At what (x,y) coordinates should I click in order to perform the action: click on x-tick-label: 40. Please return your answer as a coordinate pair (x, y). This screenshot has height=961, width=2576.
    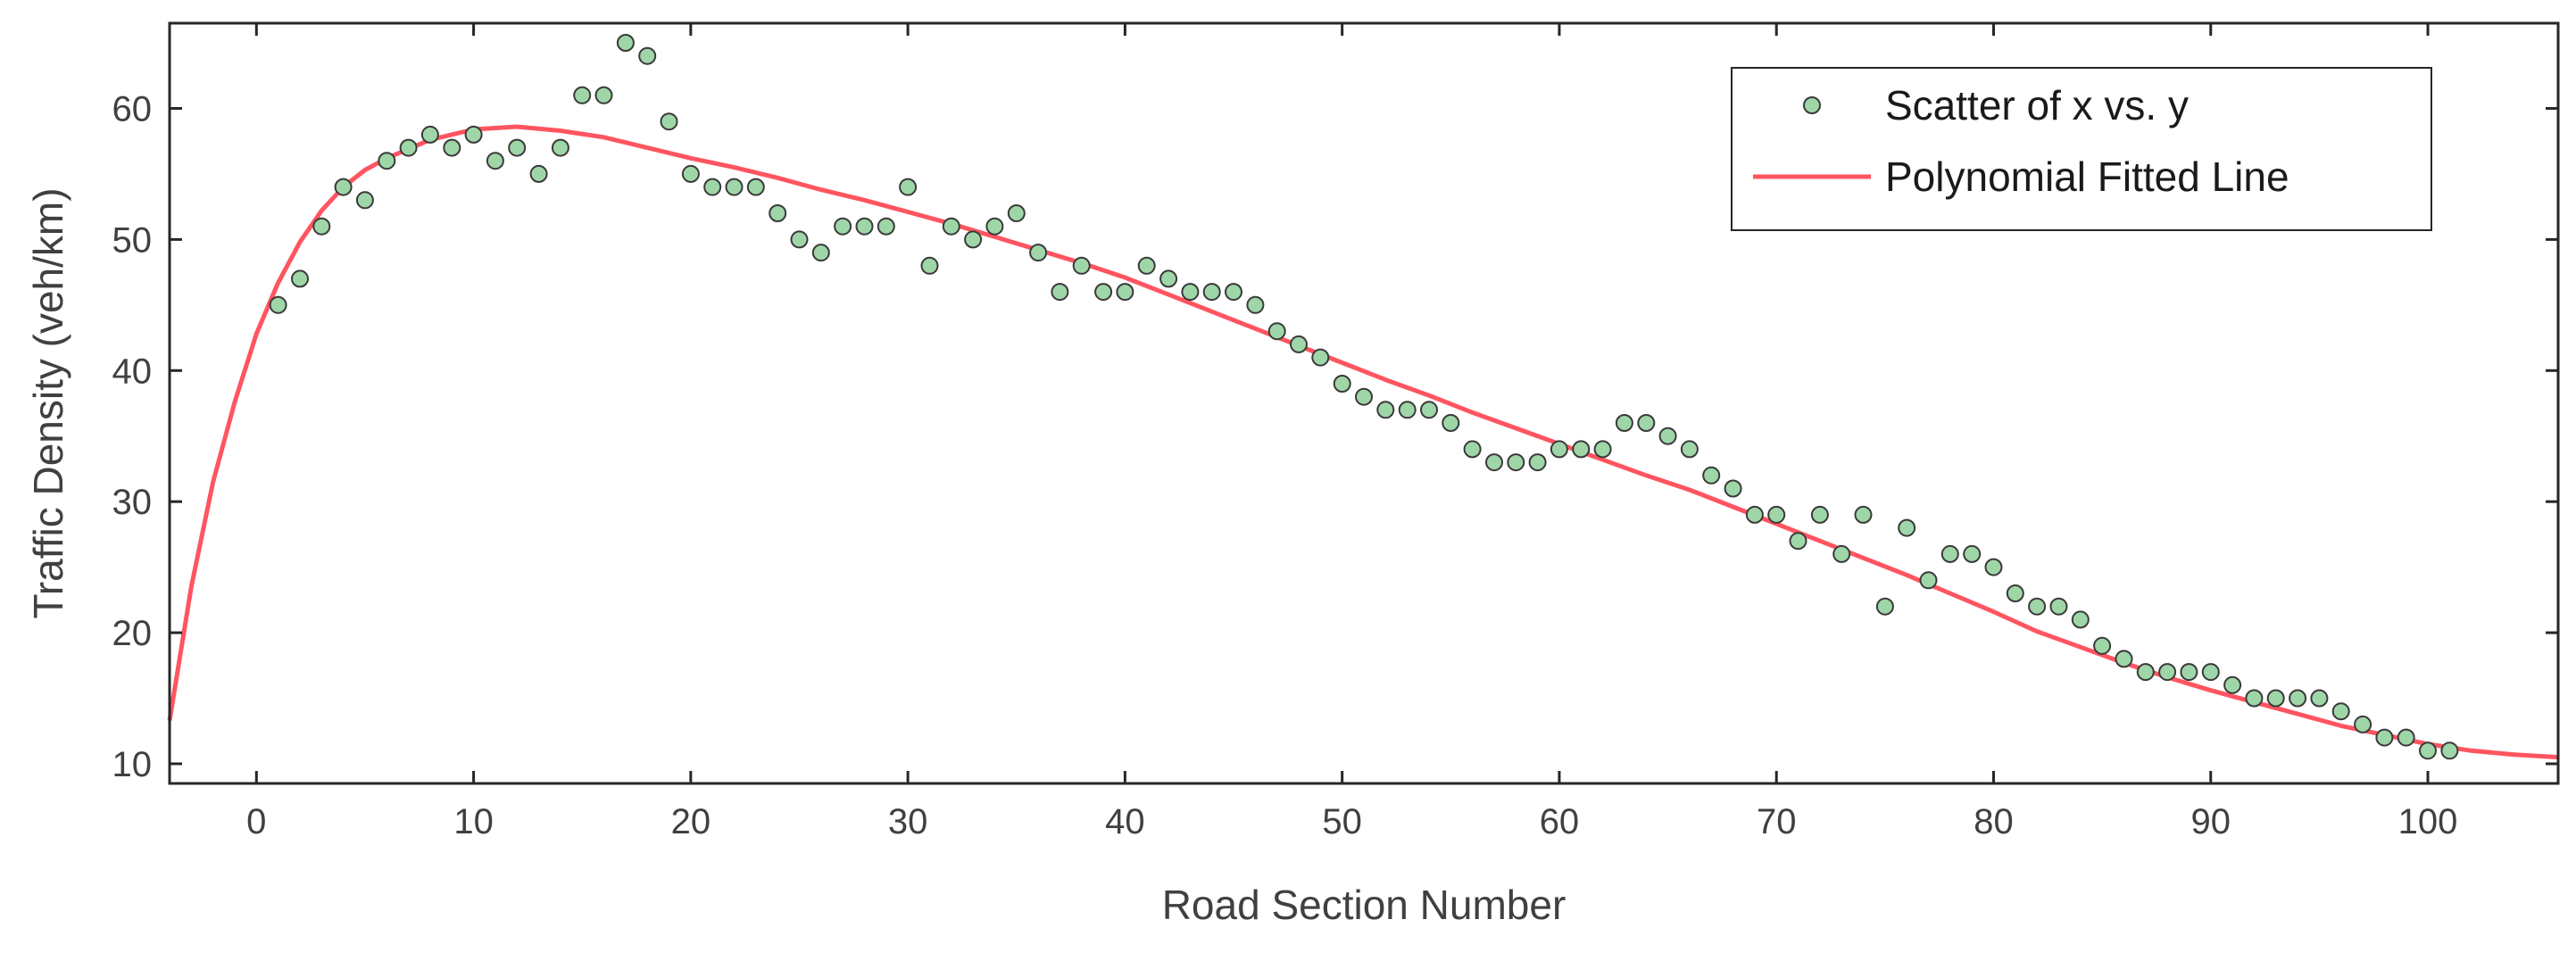
    Looking at the image, I should click on (1125, 821).